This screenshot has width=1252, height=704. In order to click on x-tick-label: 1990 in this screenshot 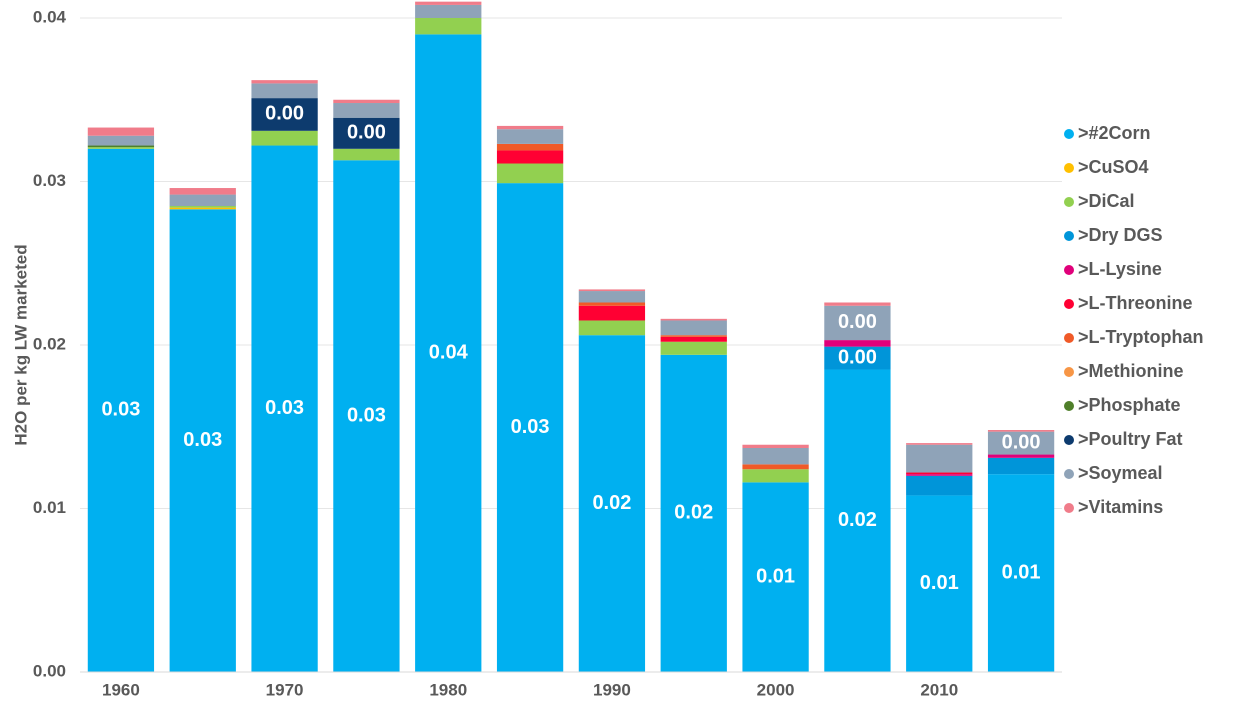, I will do `click(612, 689)`.